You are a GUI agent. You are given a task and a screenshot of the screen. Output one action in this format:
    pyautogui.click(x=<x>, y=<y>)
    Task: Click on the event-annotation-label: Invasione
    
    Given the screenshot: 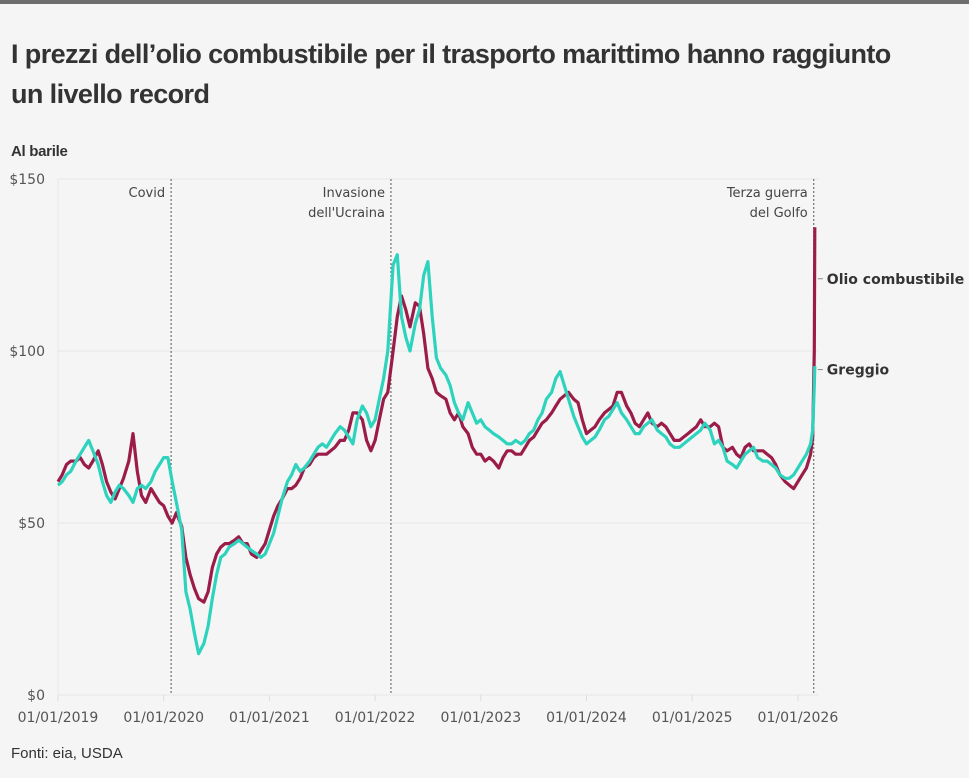 What is the action you would take?
    pyautogui.click(x=354, y=193)
    